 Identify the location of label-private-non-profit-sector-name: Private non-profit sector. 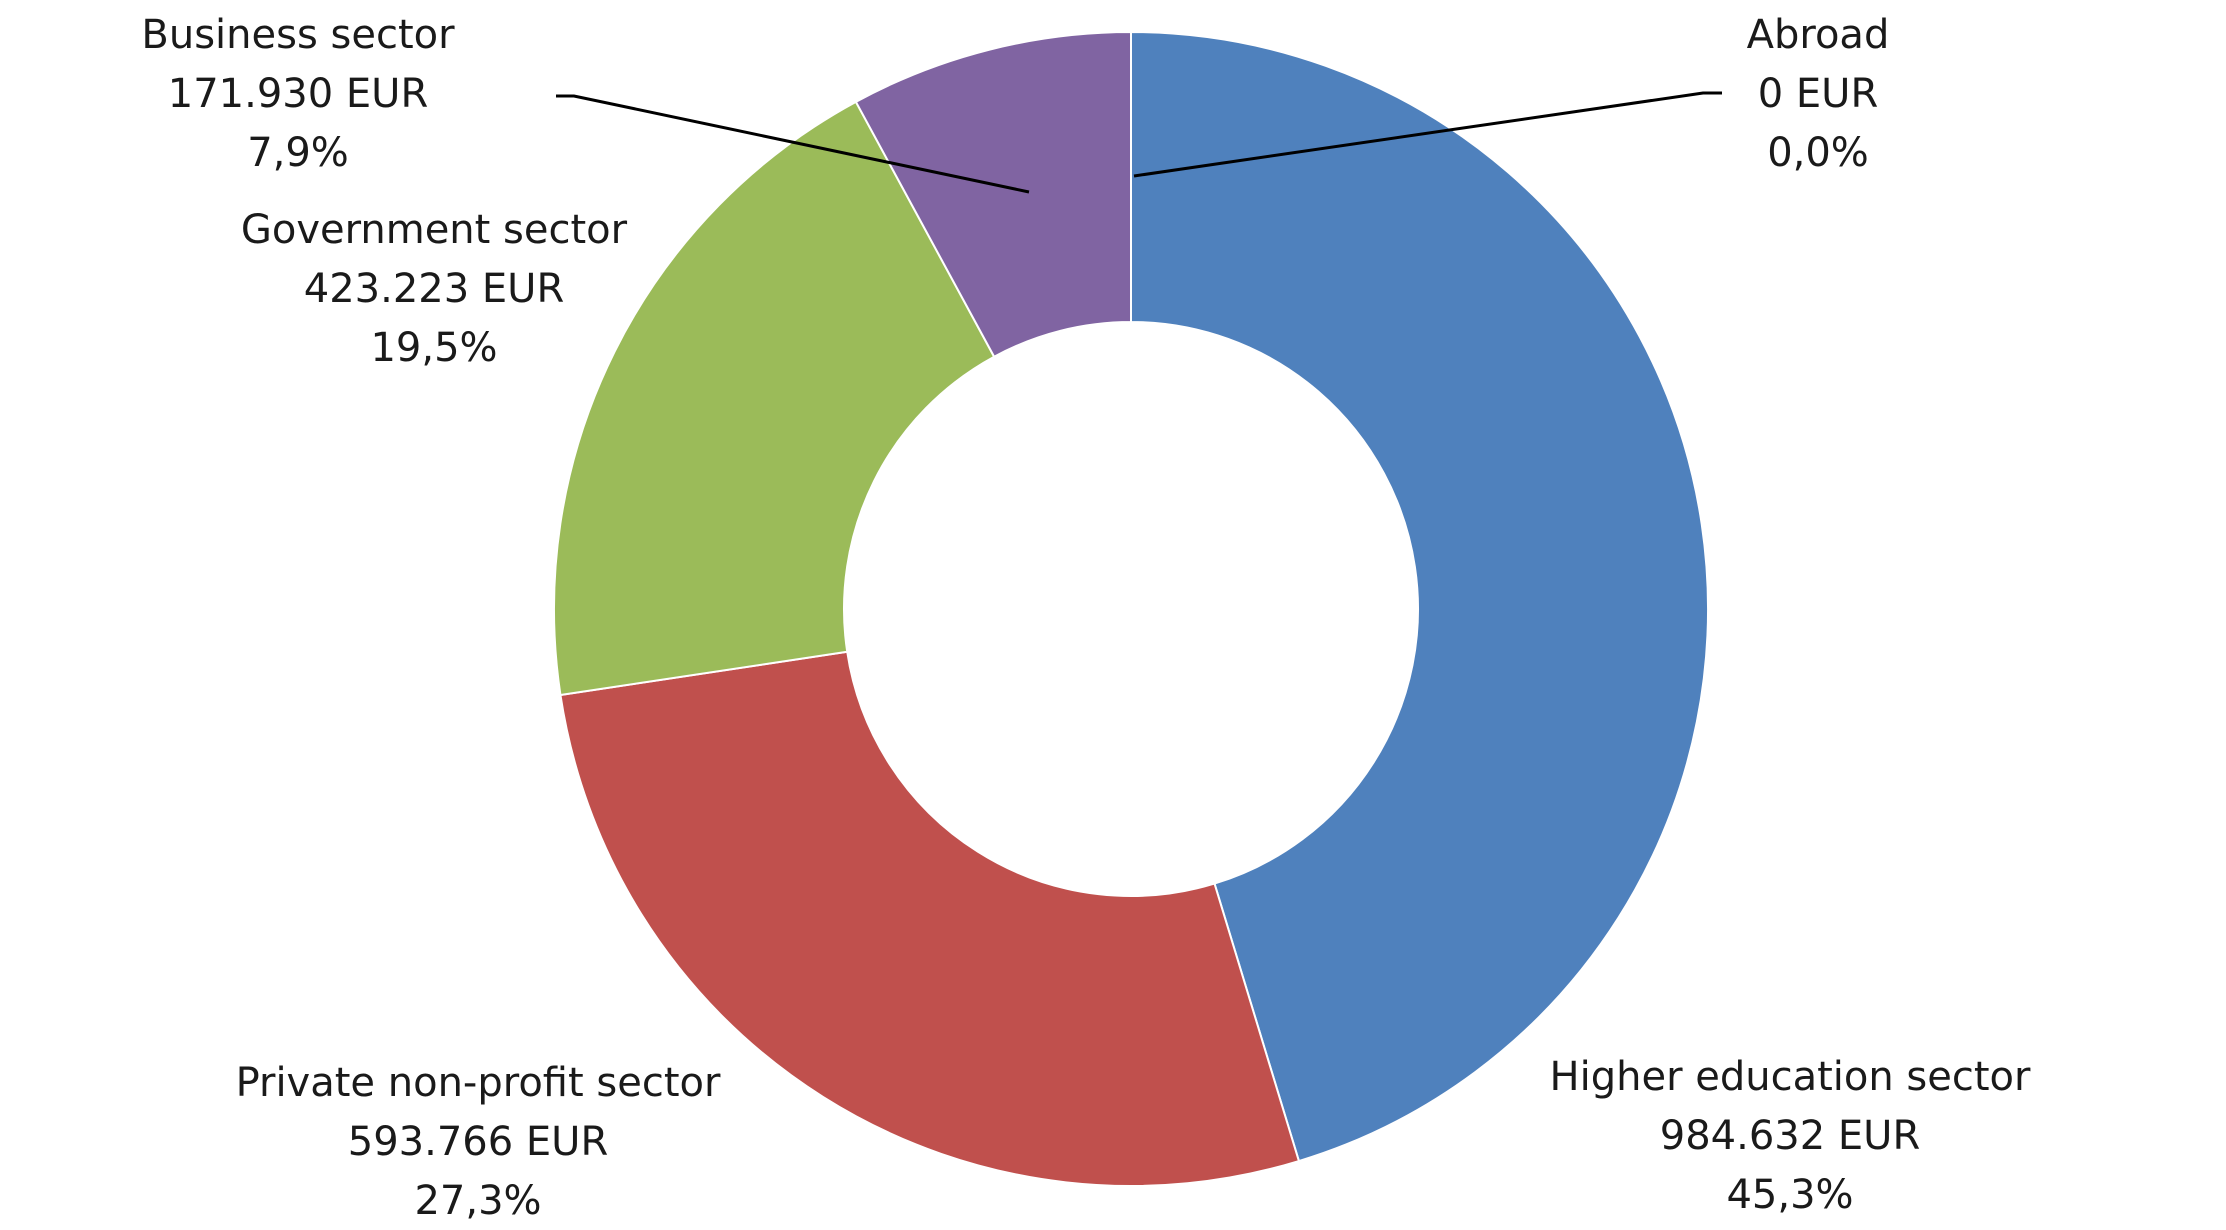
(478, 1083).